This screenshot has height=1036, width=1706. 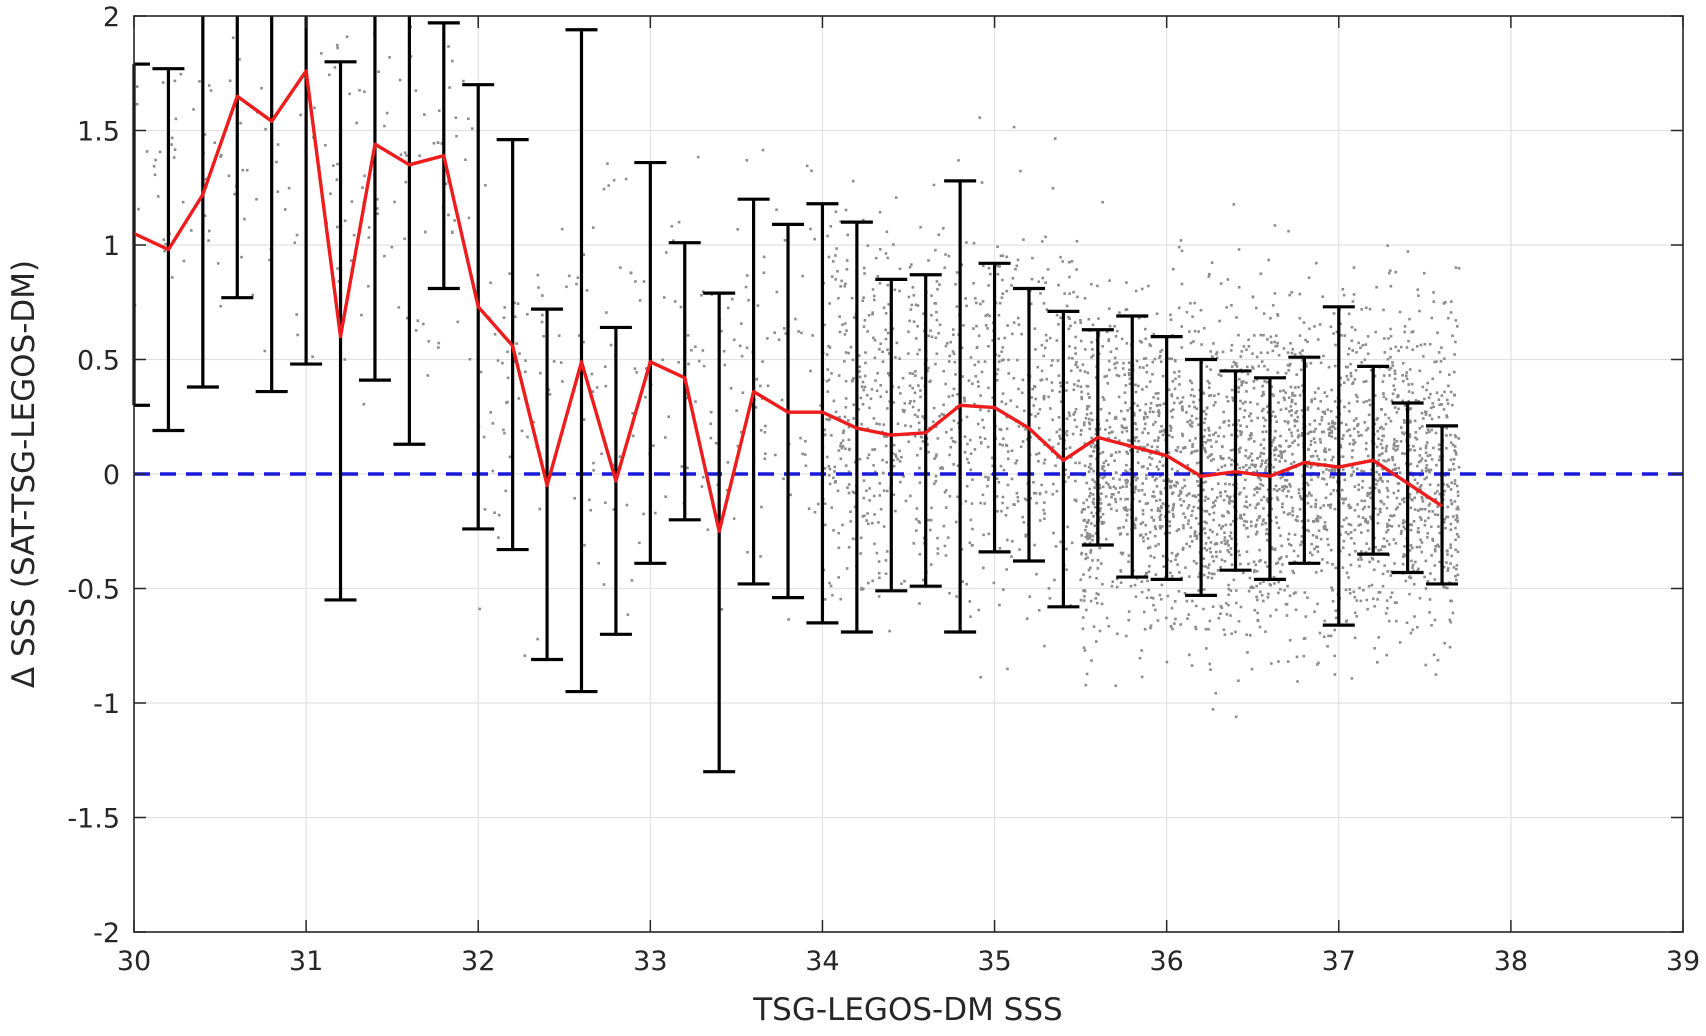 I want to click on y-tick-label: -2, so click(x=106, y=933).